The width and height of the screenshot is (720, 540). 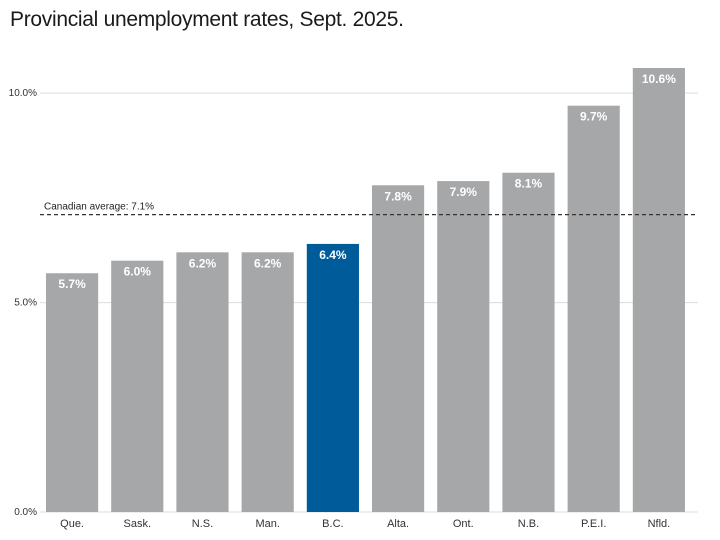 What do you see at coordinates (267, 524) in the screenshot?
I see `x-tick-label: Man.` at bounding box center [267, 524].